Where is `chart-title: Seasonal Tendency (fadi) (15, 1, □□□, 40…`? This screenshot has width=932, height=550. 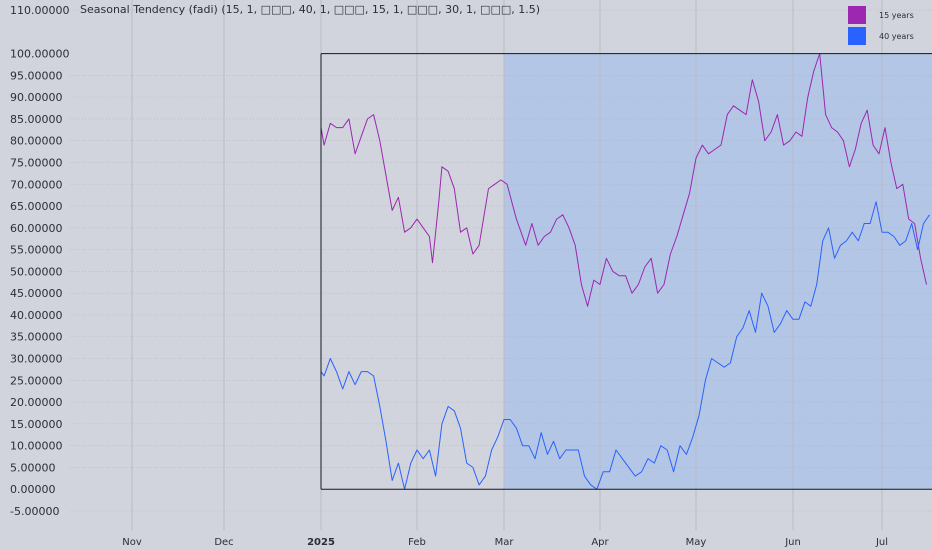
chart-title: Seasonal Tendency (fadi) (15, 1, □□□, 40… is located at coordinates (310, 9).